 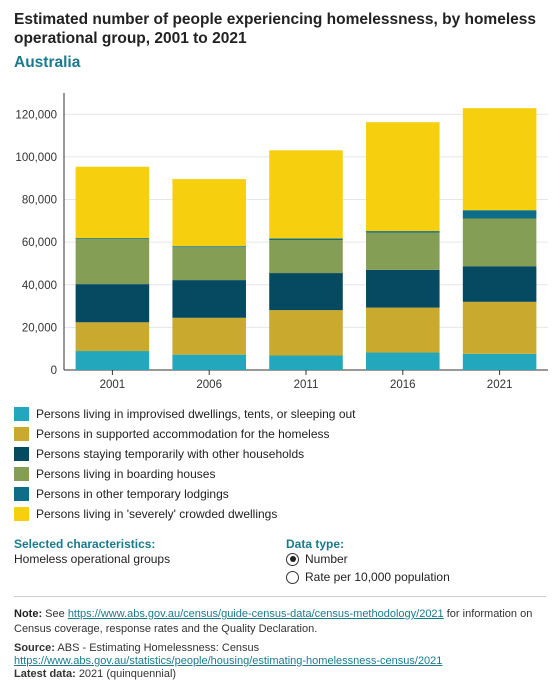 I want to click on note-prefix: See, so click(x=55, y=614).